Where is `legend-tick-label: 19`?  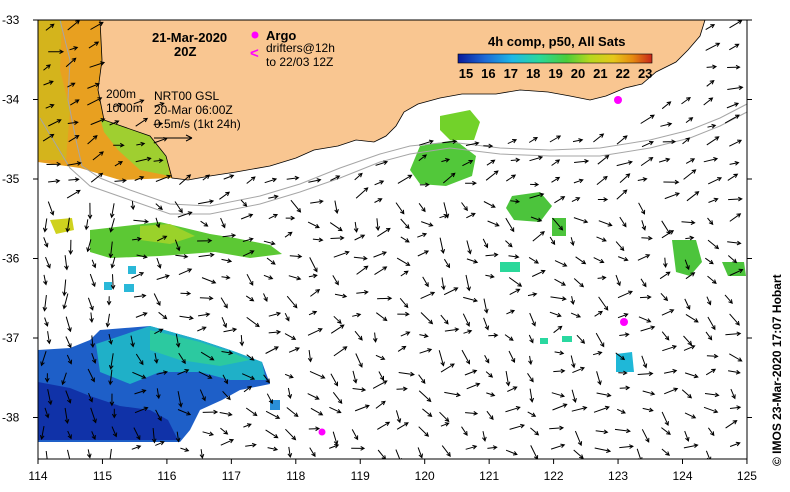
legend-tick-label: 19 is located at coordinates (555, 73).